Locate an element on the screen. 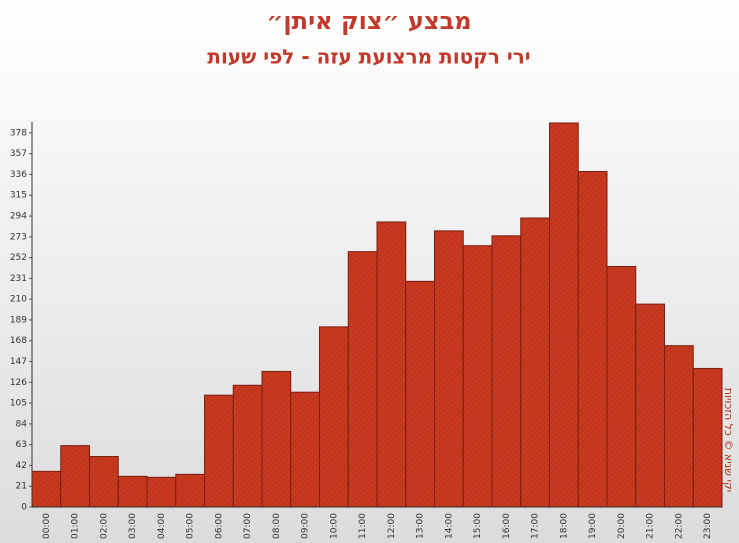 The width and height of the screenshot is (739, 543). y-tick-label: 294 is located at coordinates (18, 217).